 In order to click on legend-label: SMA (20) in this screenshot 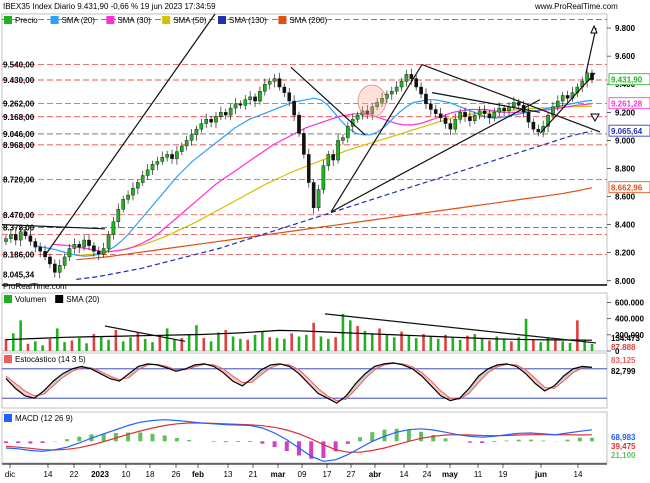, I will do `click(79, 20)`.